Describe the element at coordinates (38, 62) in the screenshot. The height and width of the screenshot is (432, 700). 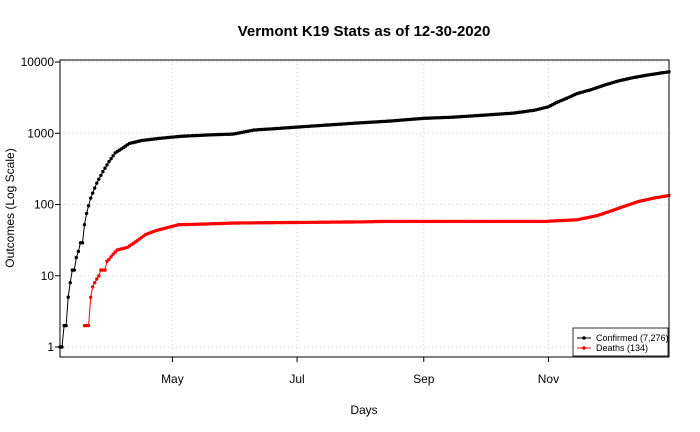
I see `y-tick-label: 10000` at that location.